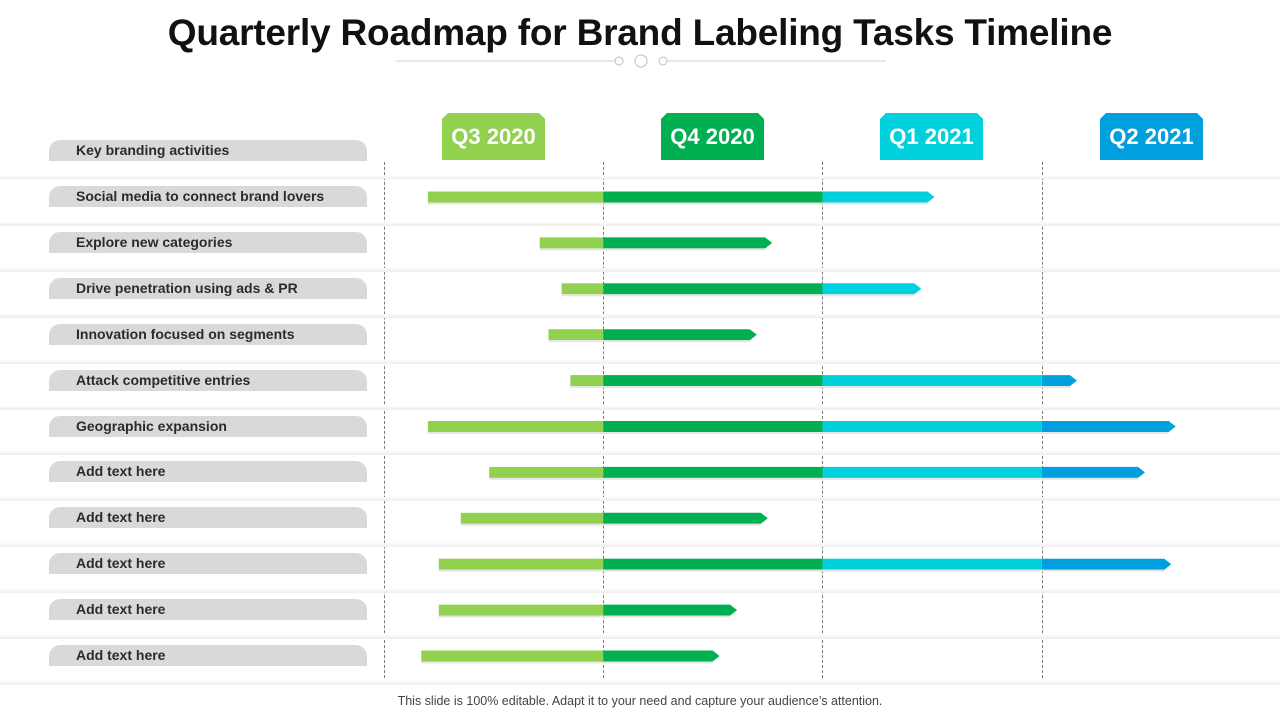 The height and width of the screenshot is (720, 1280). Describe the element at coordinates (493, 136) in the screenshot. I see `quarter-header-q3-2020: Q3 2020` at that location.